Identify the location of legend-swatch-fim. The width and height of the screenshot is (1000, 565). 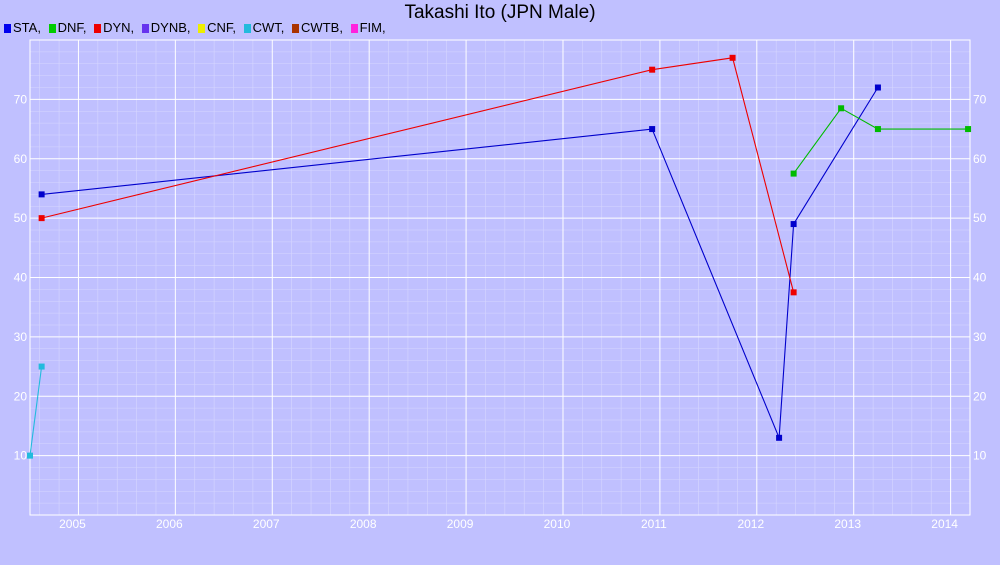
(354, 28).